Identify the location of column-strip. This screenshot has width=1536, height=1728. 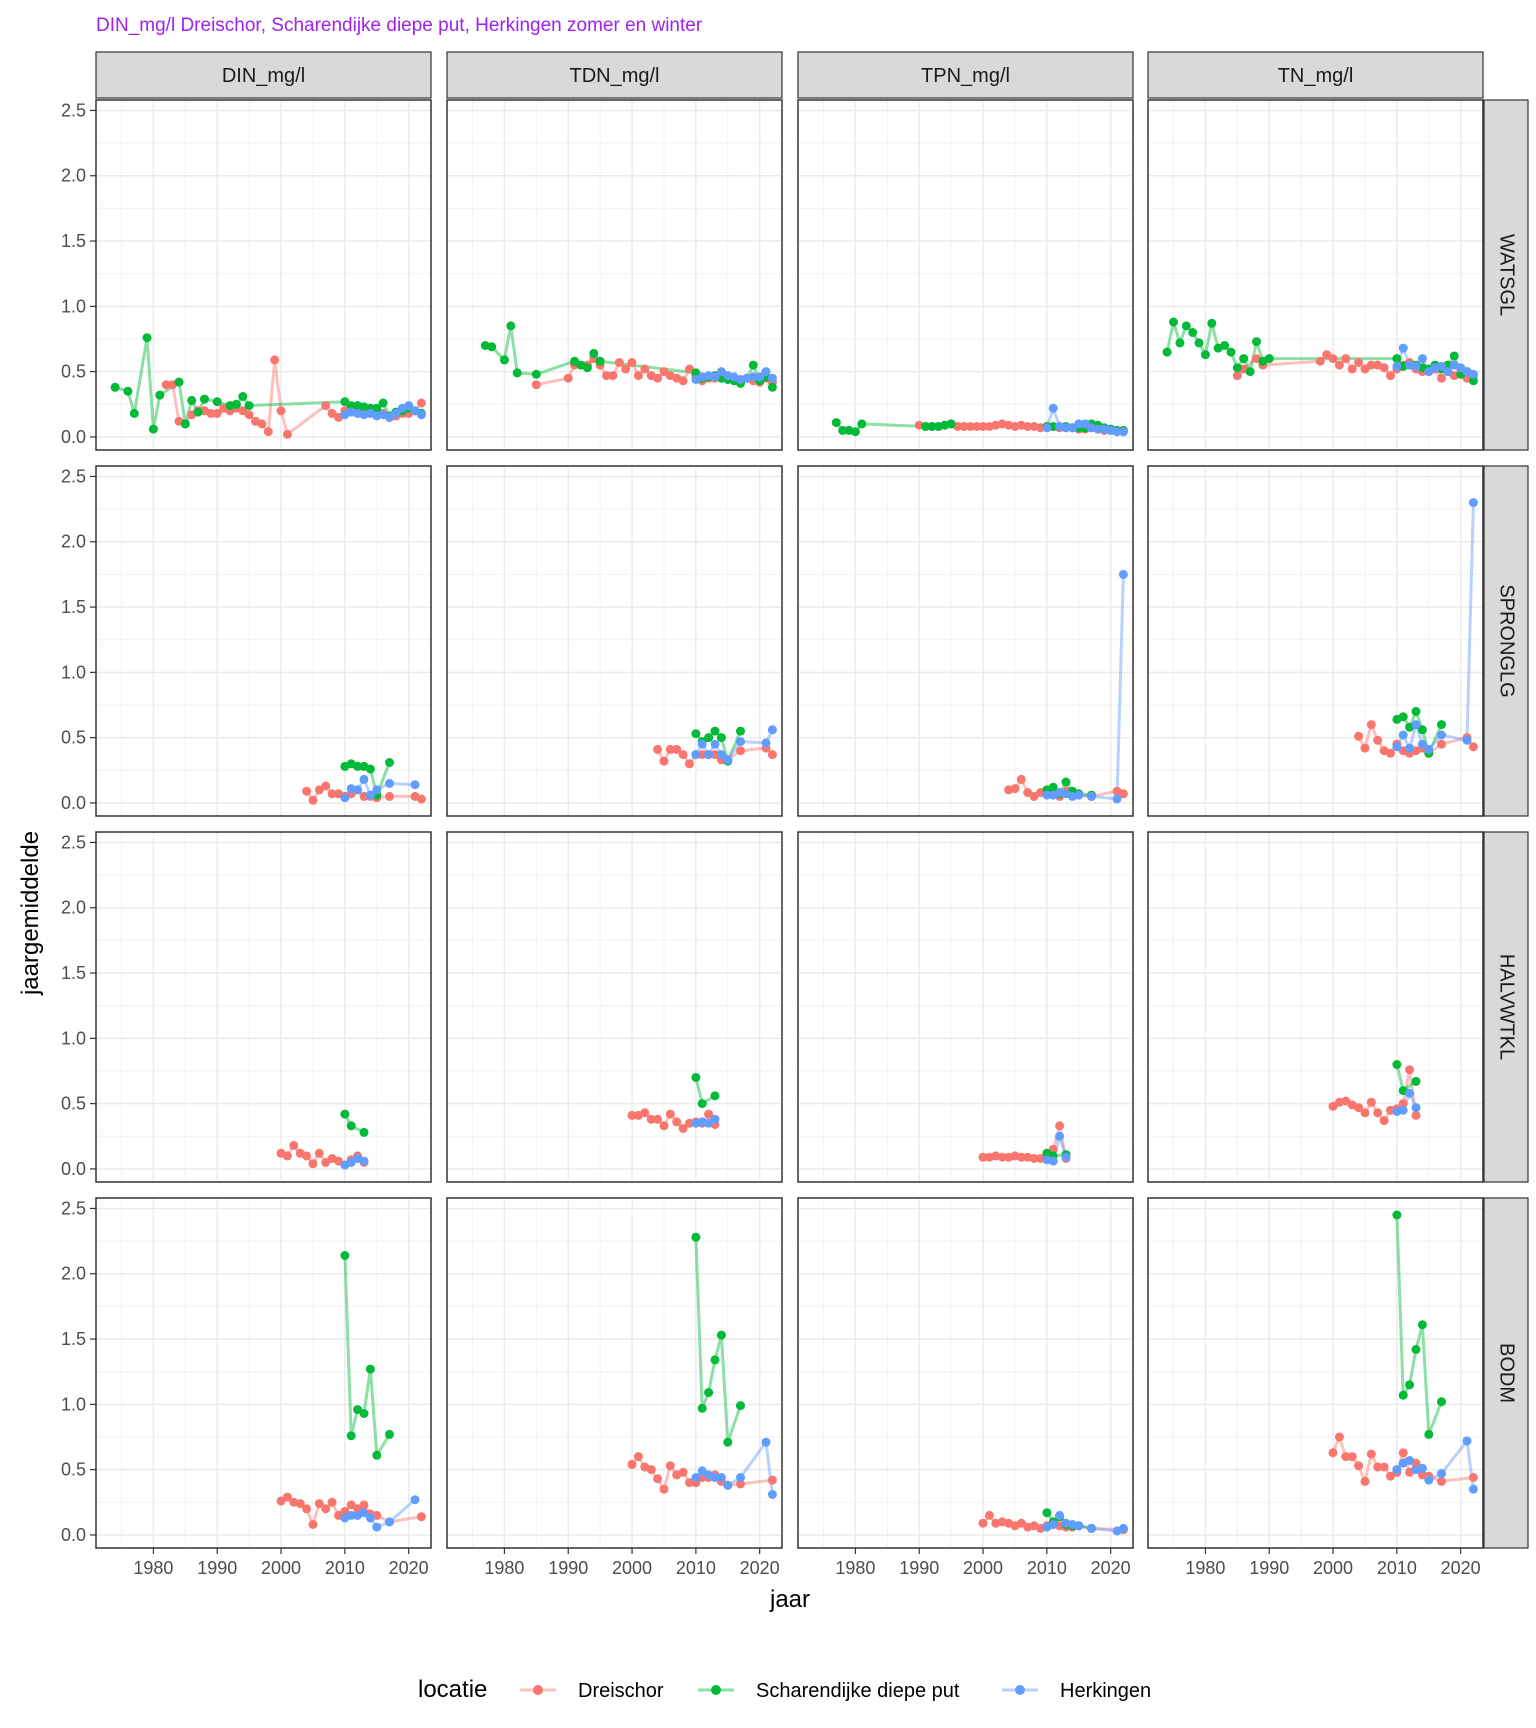
(1315, 75).